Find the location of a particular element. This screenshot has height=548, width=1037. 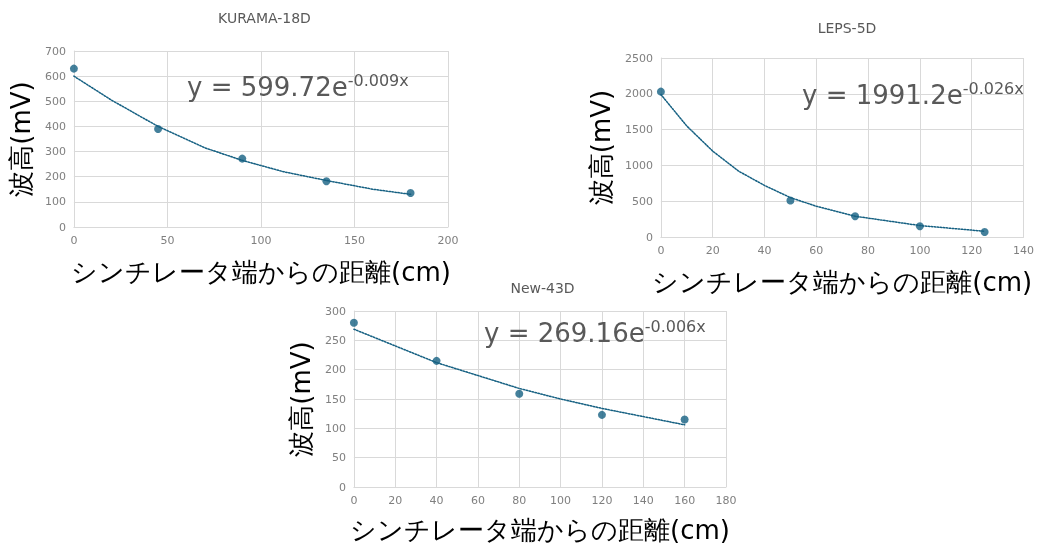

x-tick-label: 160 is located at coordinates (685, 500).